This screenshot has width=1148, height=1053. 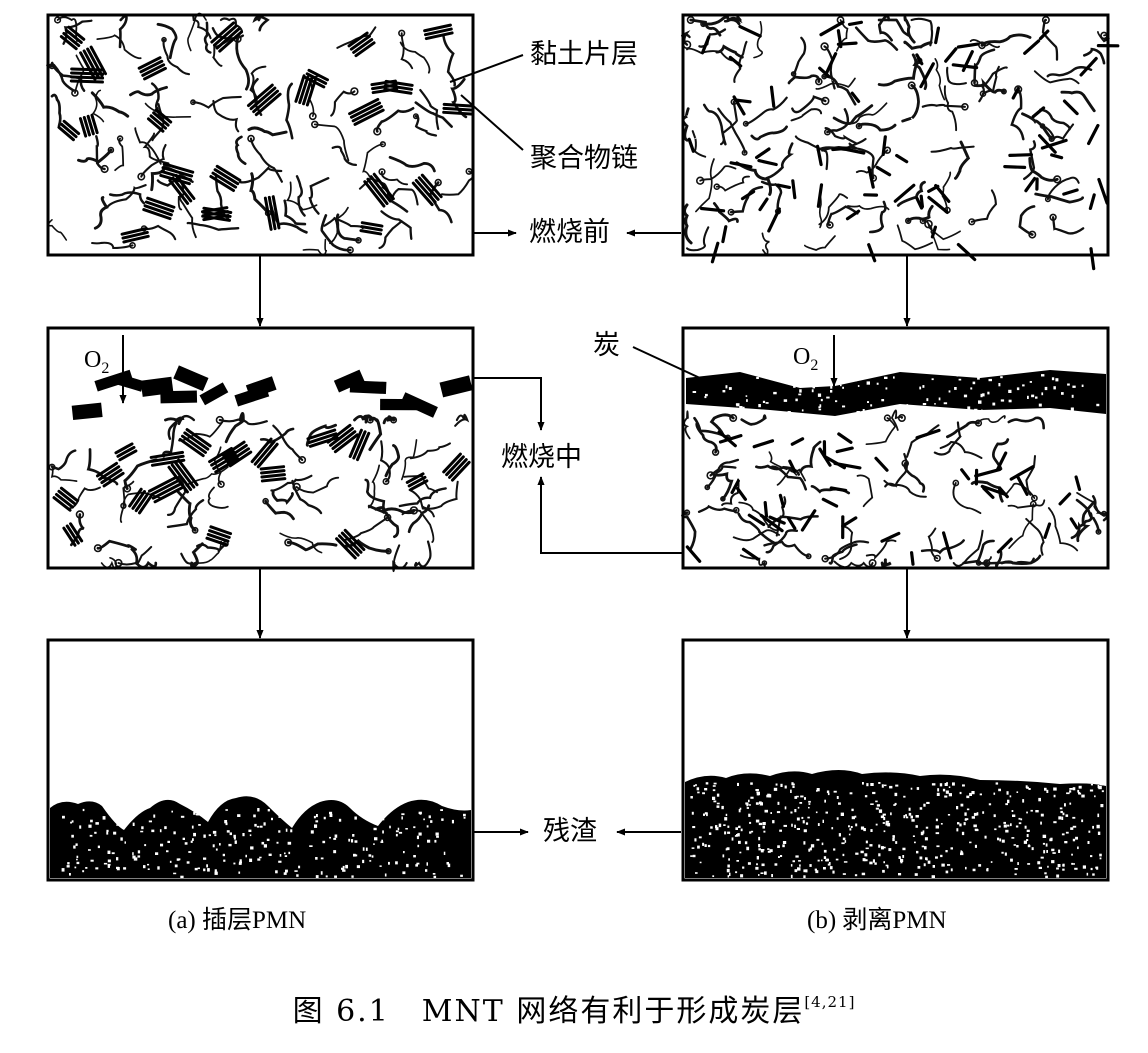 What do you see at coordinates (895, 469) in the screenshot?
I see `exfoliated-during-burning-texture` at bounding box center [895, 469].